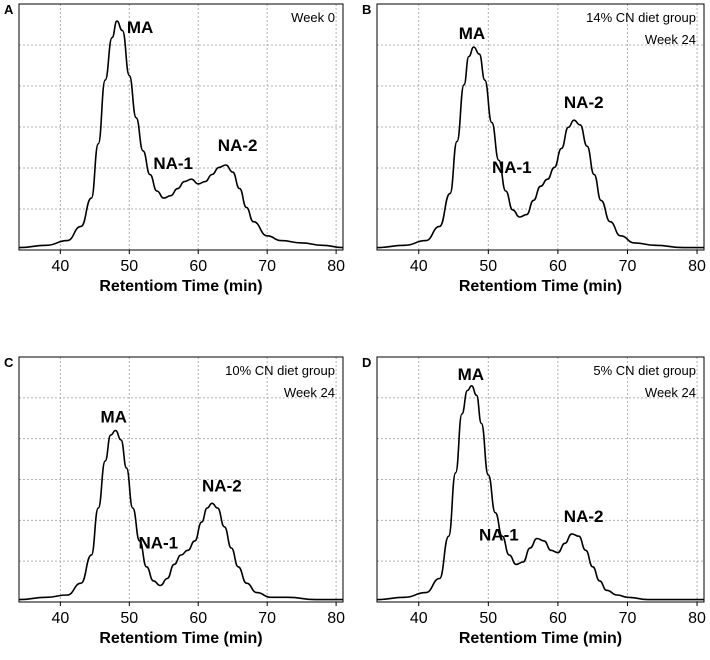  What do you see at coordinates (9, 362) in the screenshot?
I see `panel-letter-c: C` at bounding box center [9, 362].